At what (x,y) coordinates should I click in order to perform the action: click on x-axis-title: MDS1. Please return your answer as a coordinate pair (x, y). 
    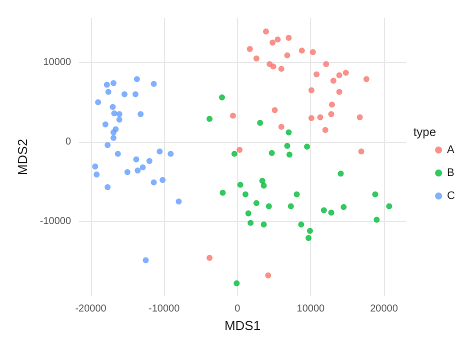
    Looking at the image, I should click on (242, 325).